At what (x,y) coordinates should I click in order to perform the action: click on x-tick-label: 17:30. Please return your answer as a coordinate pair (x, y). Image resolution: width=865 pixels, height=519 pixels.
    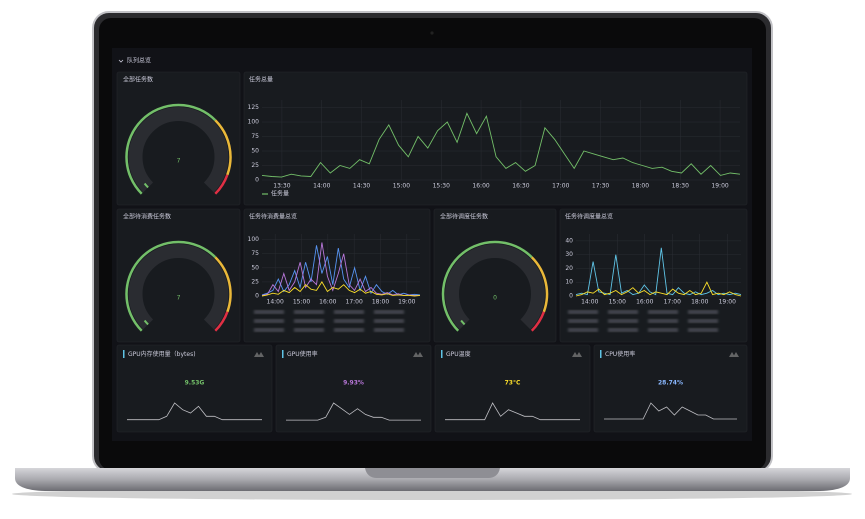
    Looking at the image, I should click on (600, 186).